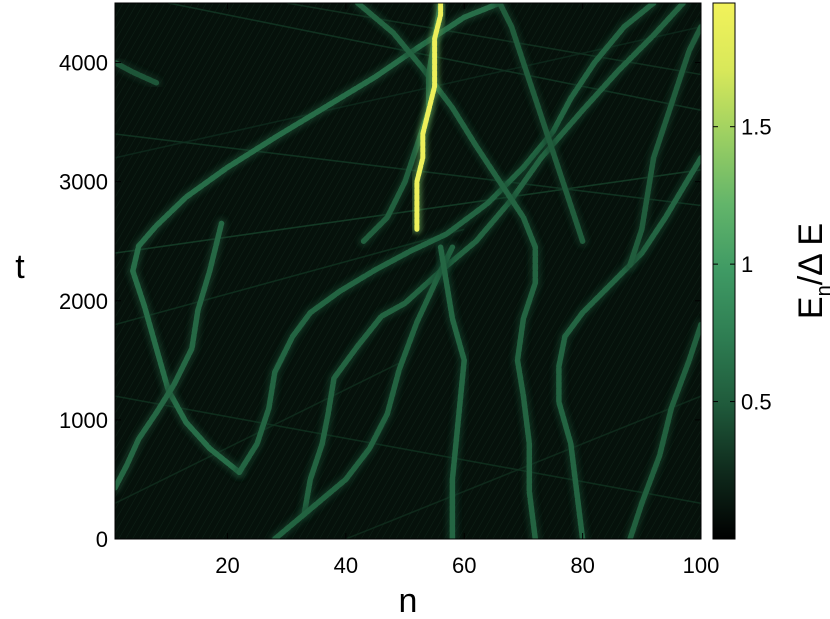  I want to click on colorbar-label: En/Δ E, so click(811, 271).